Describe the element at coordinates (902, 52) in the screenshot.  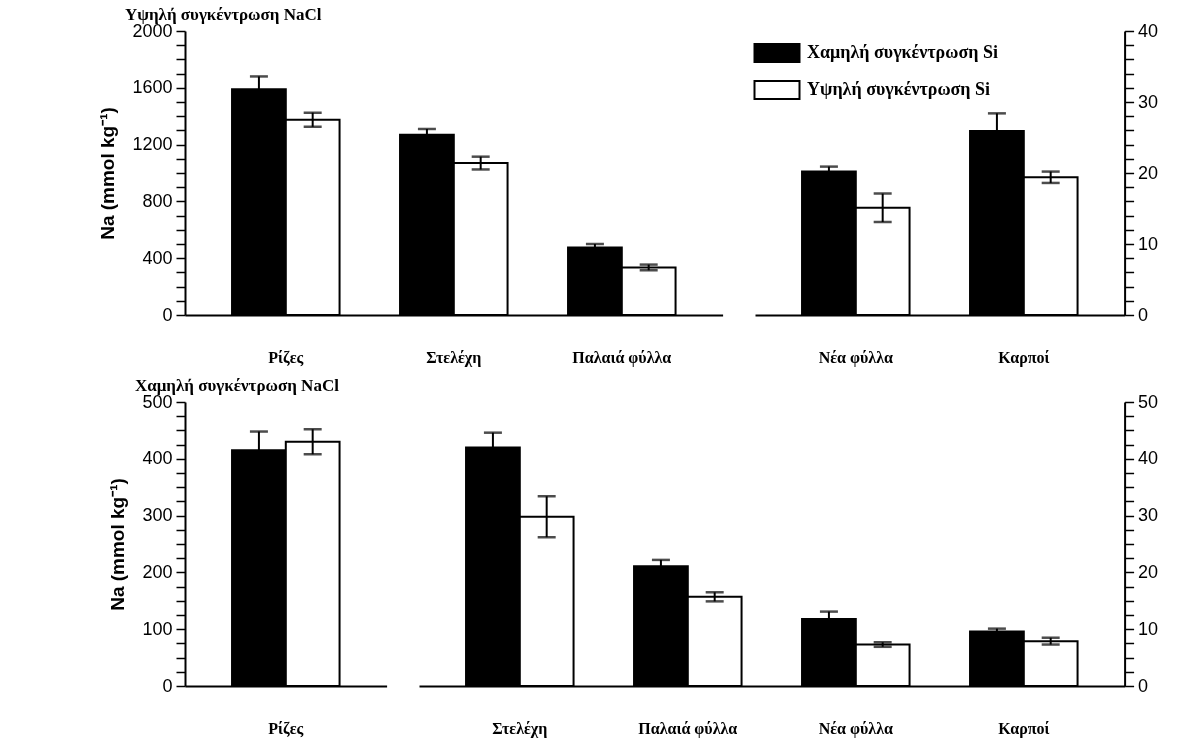
I see `legend-label: Χαμηλή συγκέντρωση Si` at that location.